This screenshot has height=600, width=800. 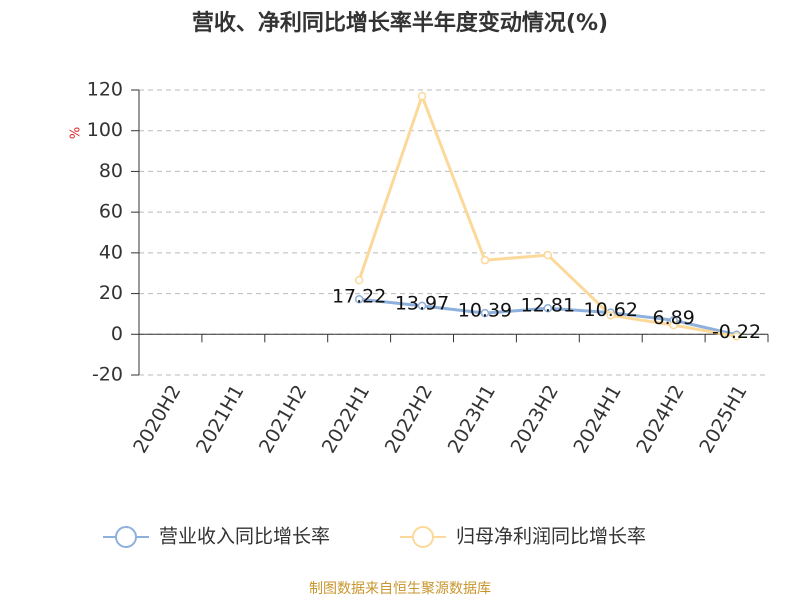 What do you see at coordinates (597, 419) in the screenshot?
I see `x-tick-label: 2024H1` at bounding box center [597, 419].